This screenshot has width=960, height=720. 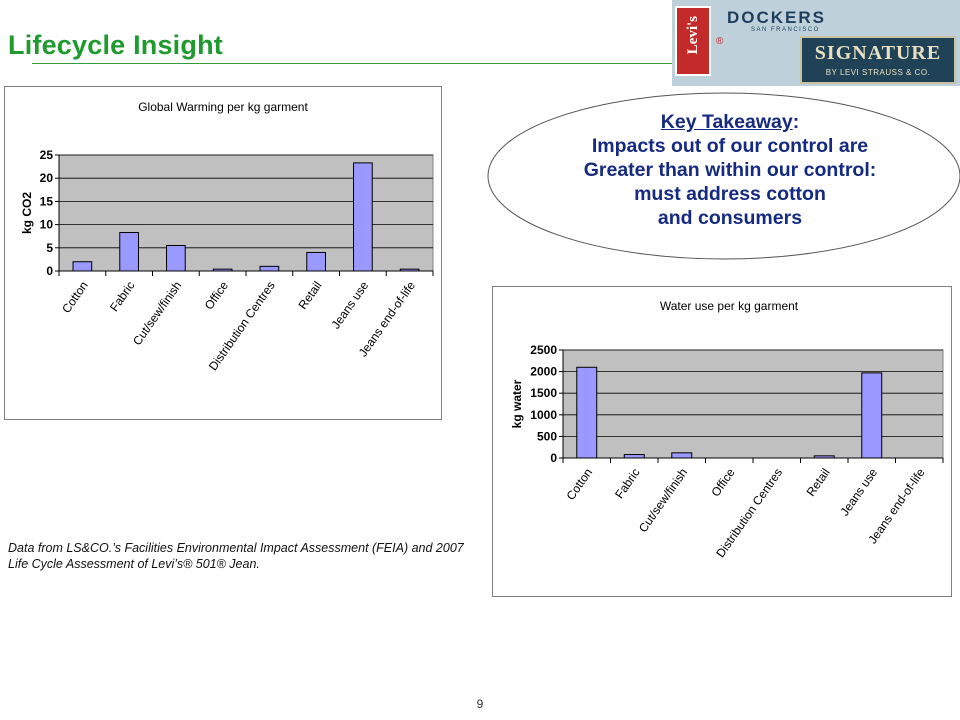 What do you see at coordinates (517, 403) in the screenshot?
I see `y-axis-label: kg water` at bounding box center [517, 403].